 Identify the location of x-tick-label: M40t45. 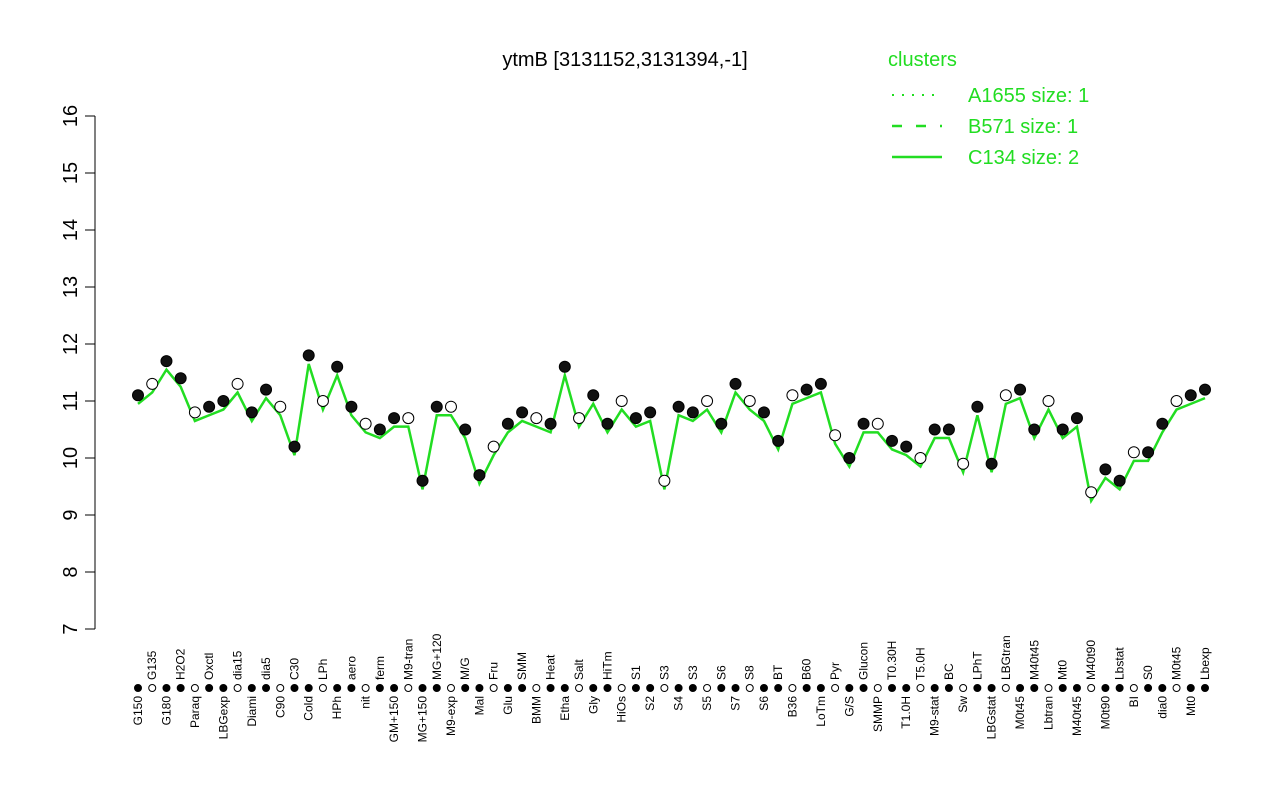
(1034, 660).